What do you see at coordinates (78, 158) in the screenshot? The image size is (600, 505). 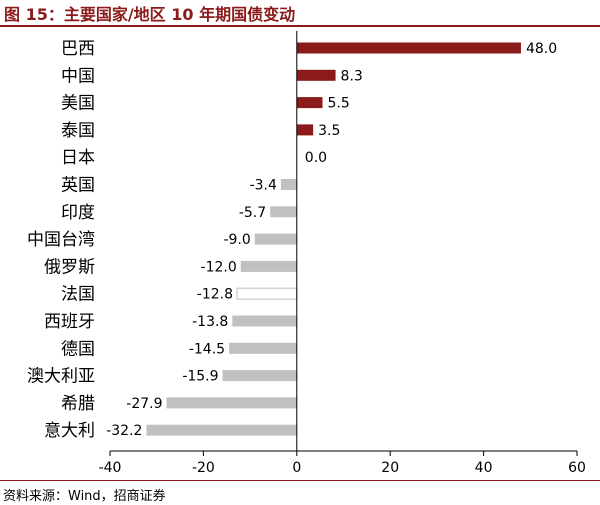 I see `category-label-5: 日本` at bounding box center [78, 158].